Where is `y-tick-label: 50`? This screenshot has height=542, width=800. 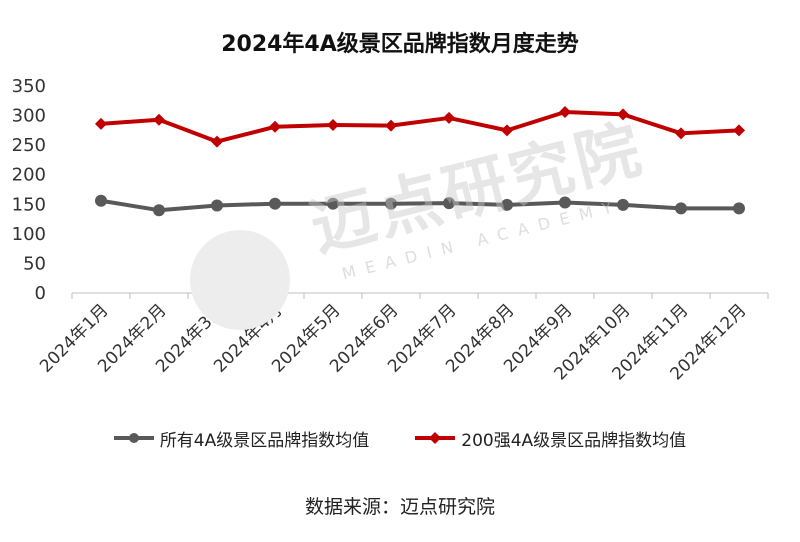 y-tick-label: 50 is located at coordinates (34, 263).